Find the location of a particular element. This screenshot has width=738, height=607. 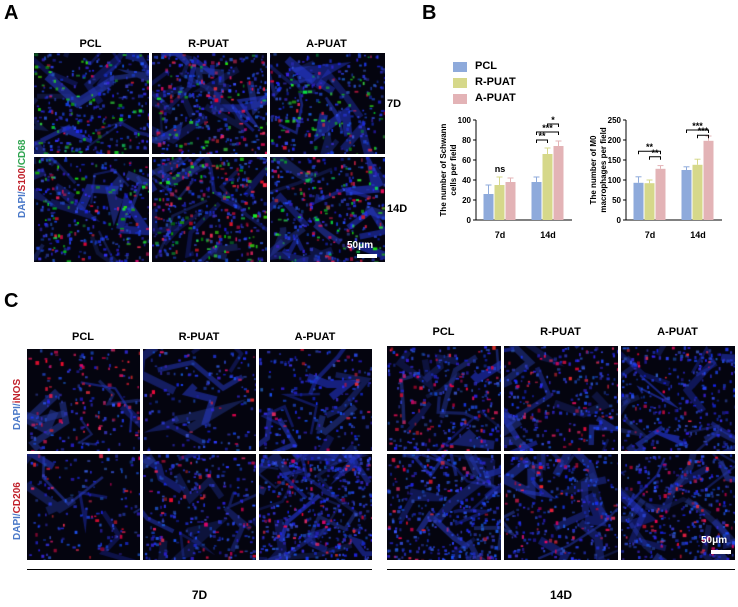

panel-b-letter: B is located at coordinates (429, 13).